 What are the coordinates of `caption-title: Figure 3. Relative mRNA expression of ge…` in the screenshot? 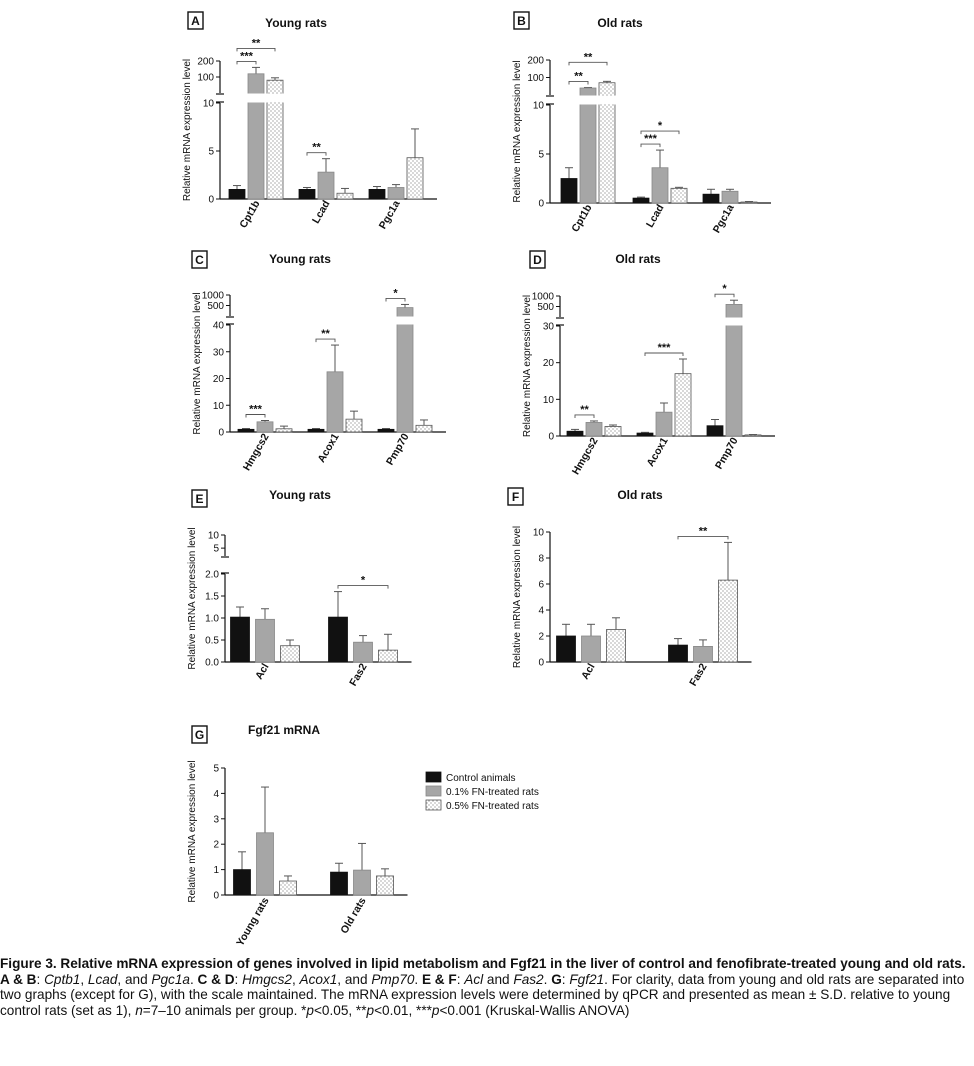 It's located at (483, 963).